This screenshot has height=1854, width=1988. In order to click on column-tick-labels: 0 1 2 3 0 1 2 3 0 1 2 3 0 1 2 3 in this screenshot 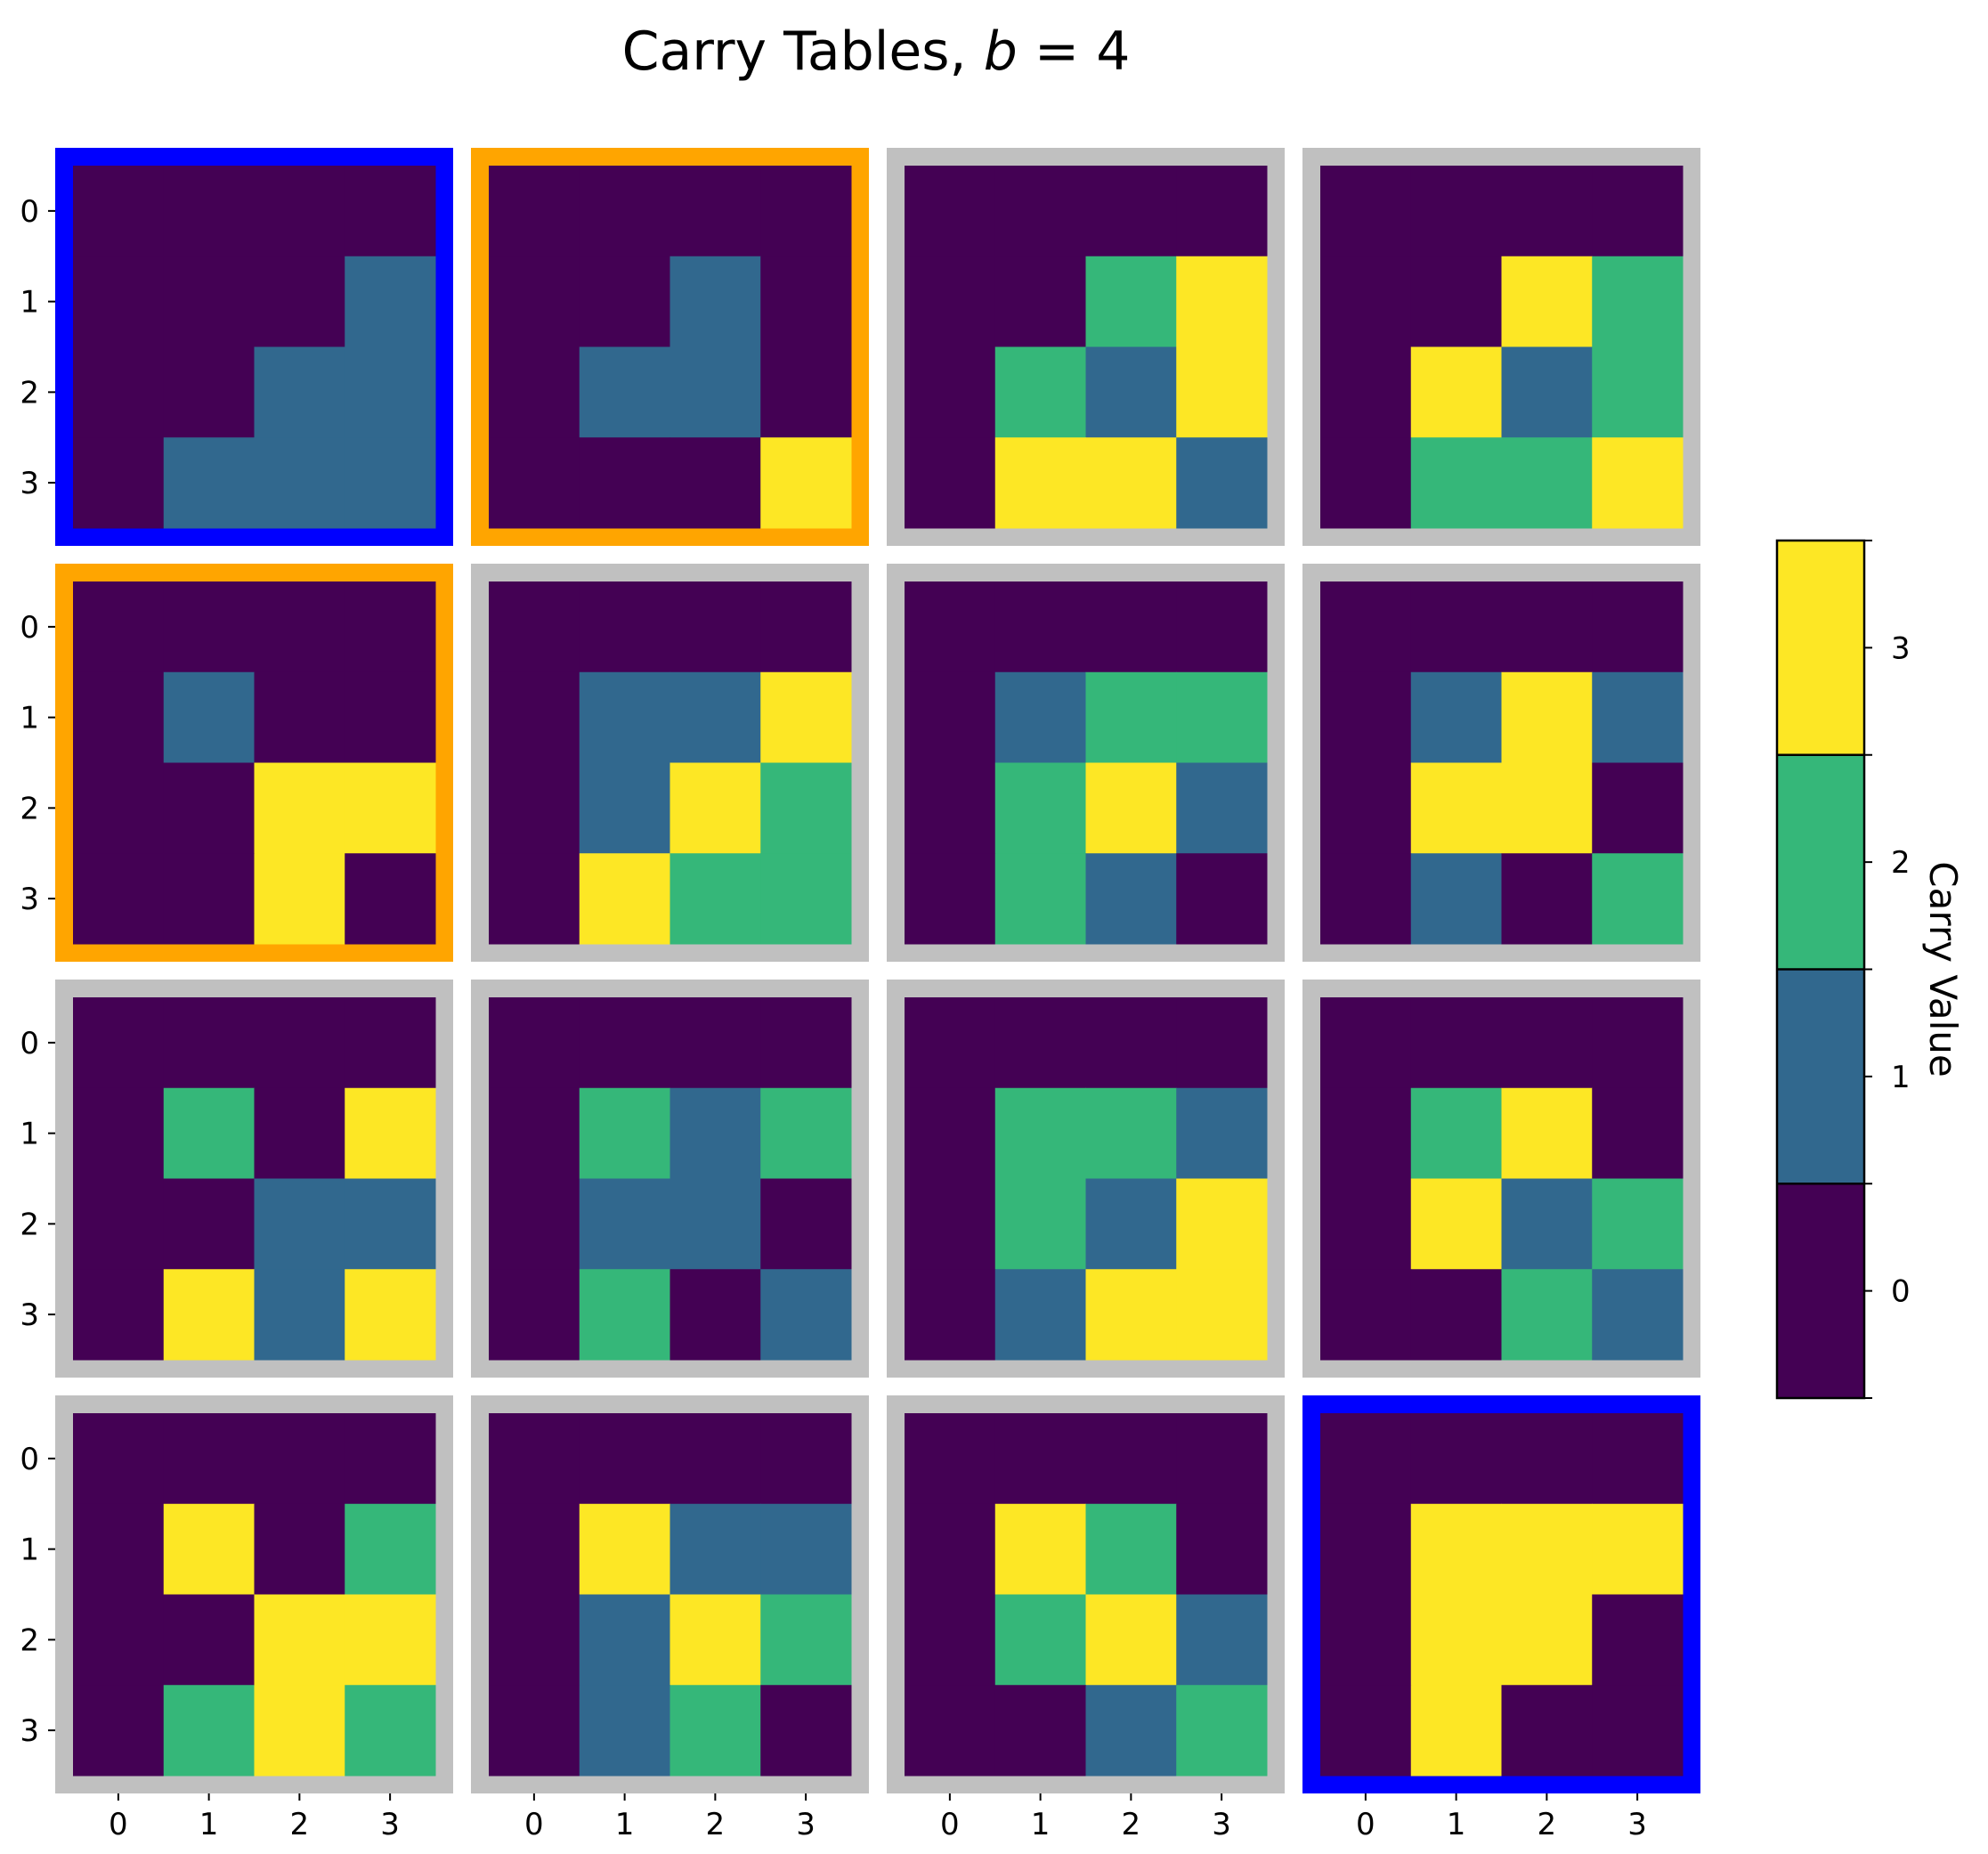, I will do `click(878, 1817)`.